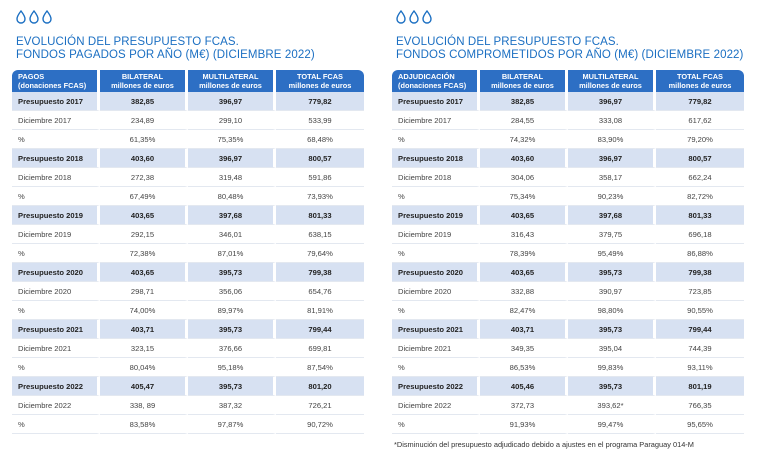 Image resolution: width=768 pixels, height=455 pixels. I want to click on value-cell: 87,54%, so click(320, 367).